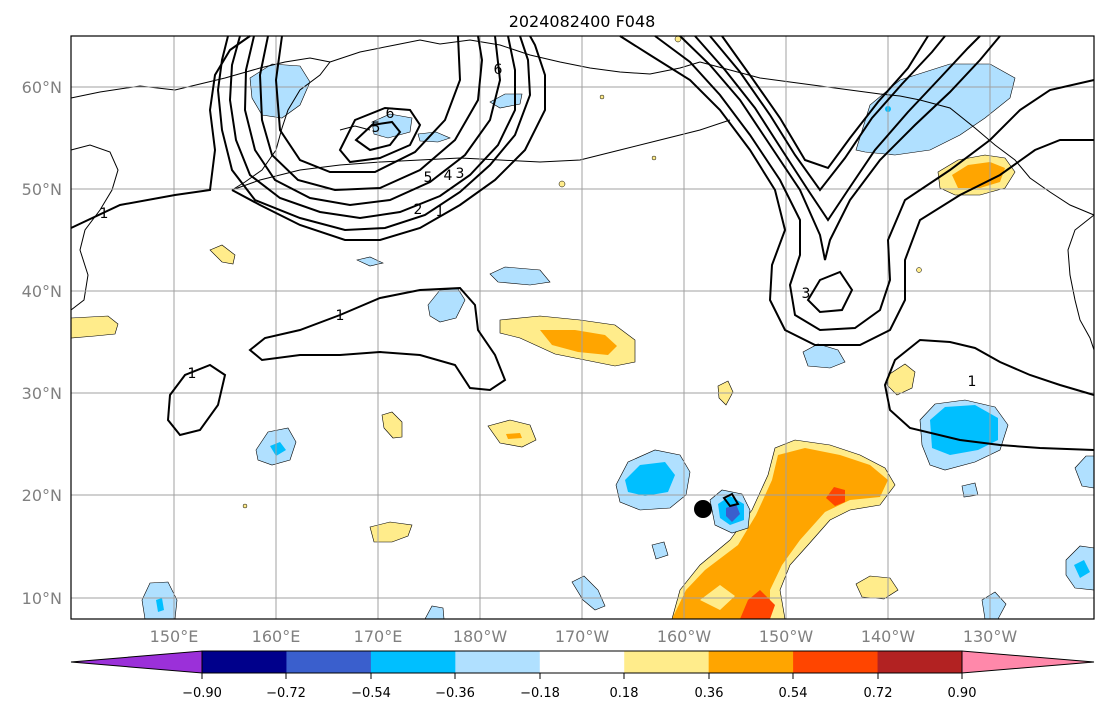 The image size is (1105, 712). Describe the element at coordinates (786, 636) in the screenshot. I see `lon-label: 150°W` at that location.